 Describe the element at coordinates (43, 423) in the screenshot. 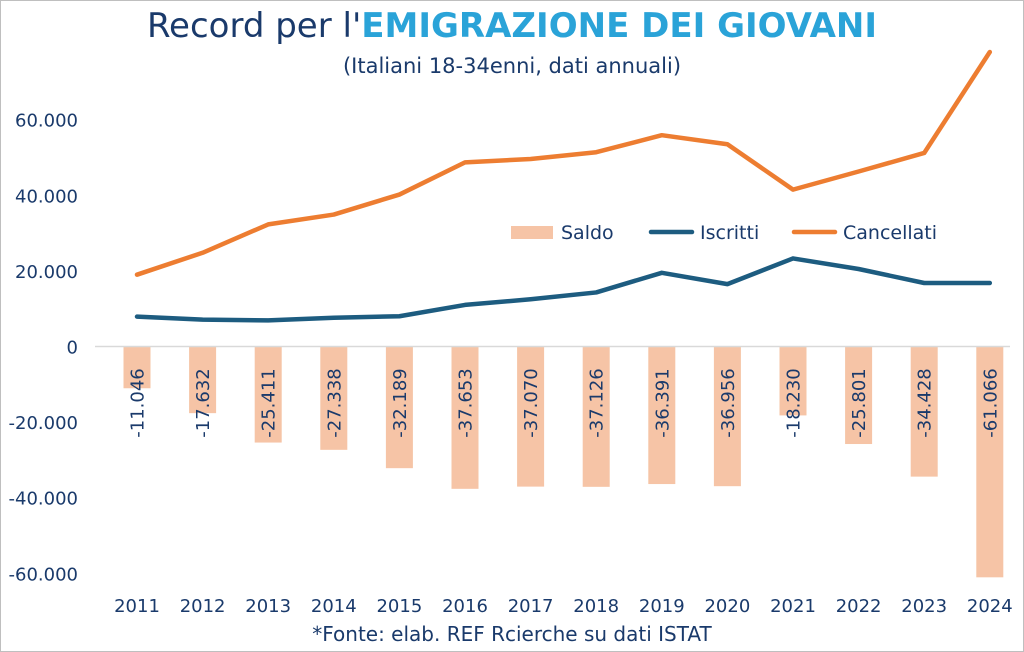

I see `y-tick-label: -20.000` at that location.